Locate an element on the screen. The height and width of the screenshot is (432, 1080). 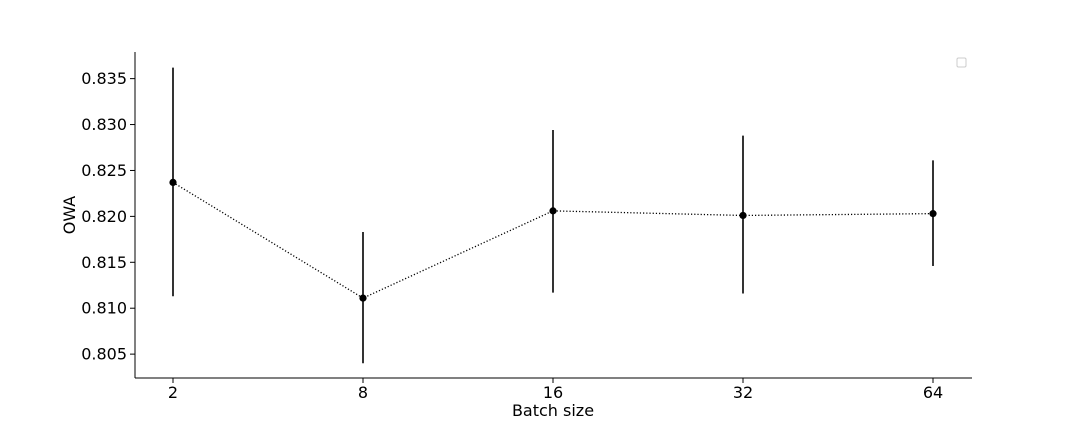
y-tick-label: 0.815 is located at coordinates (104, 262).